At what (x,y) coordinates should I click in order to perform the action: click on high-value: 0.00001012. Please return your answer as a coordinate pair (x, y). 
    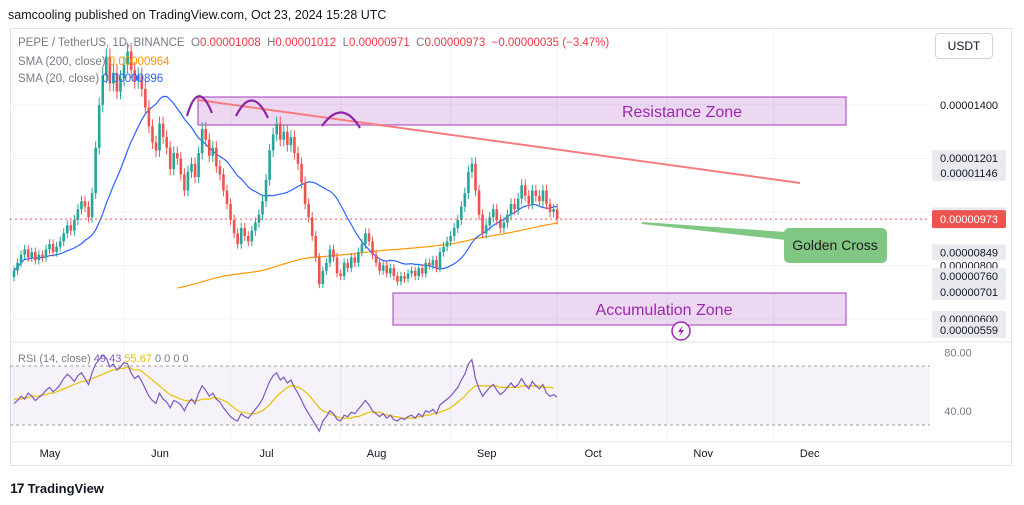
    Looking at the image, I should click on (306, 43).